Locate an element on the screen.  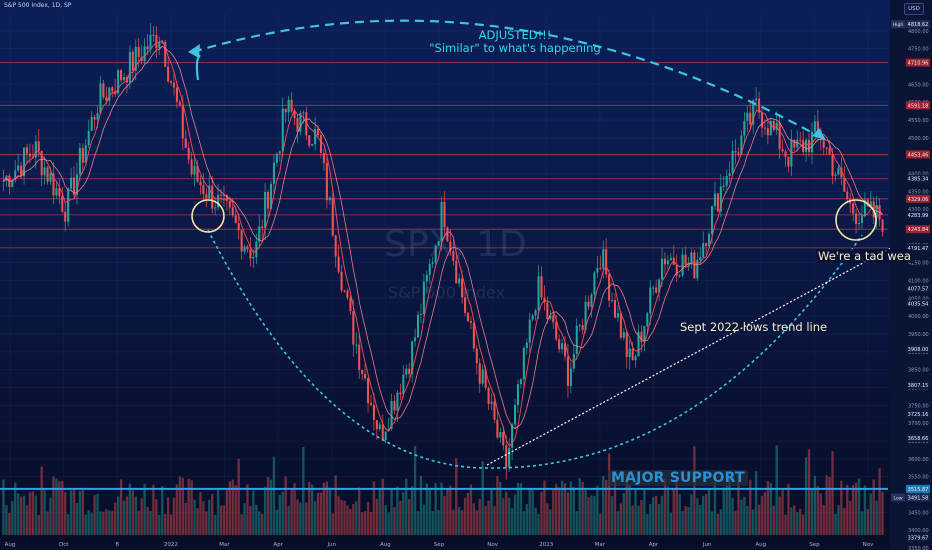
price-label-value: 4818.62 is located at coordinates (918, 25).